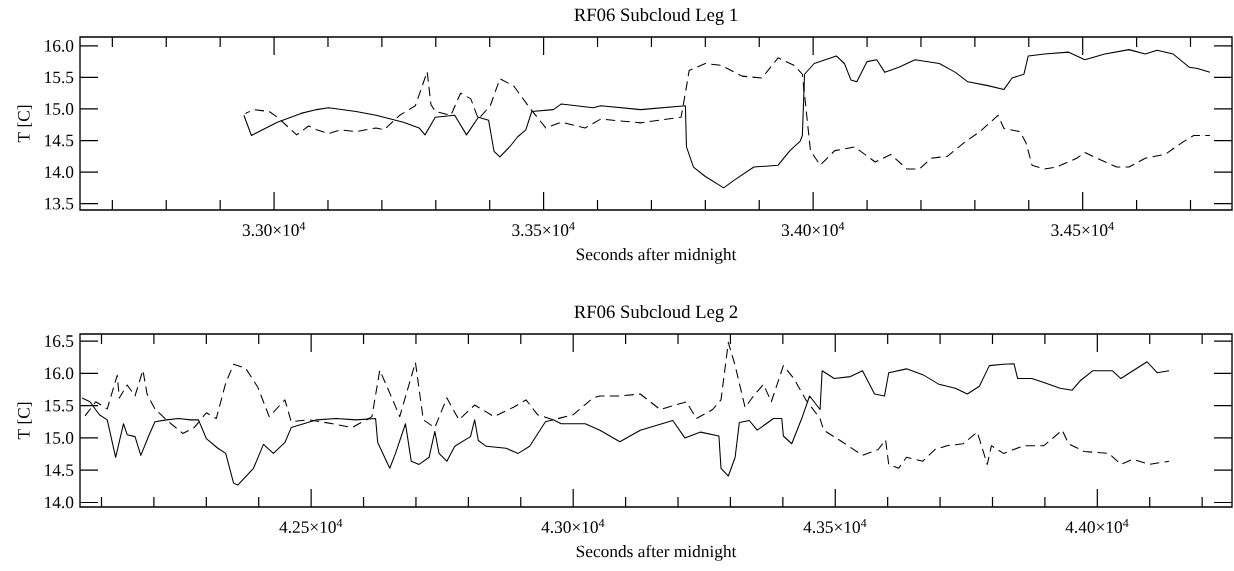 Image resolution: width=1234 pixels, height=571 pixels. I want to click on y-tick-label: 16.5, so click(59, 341).